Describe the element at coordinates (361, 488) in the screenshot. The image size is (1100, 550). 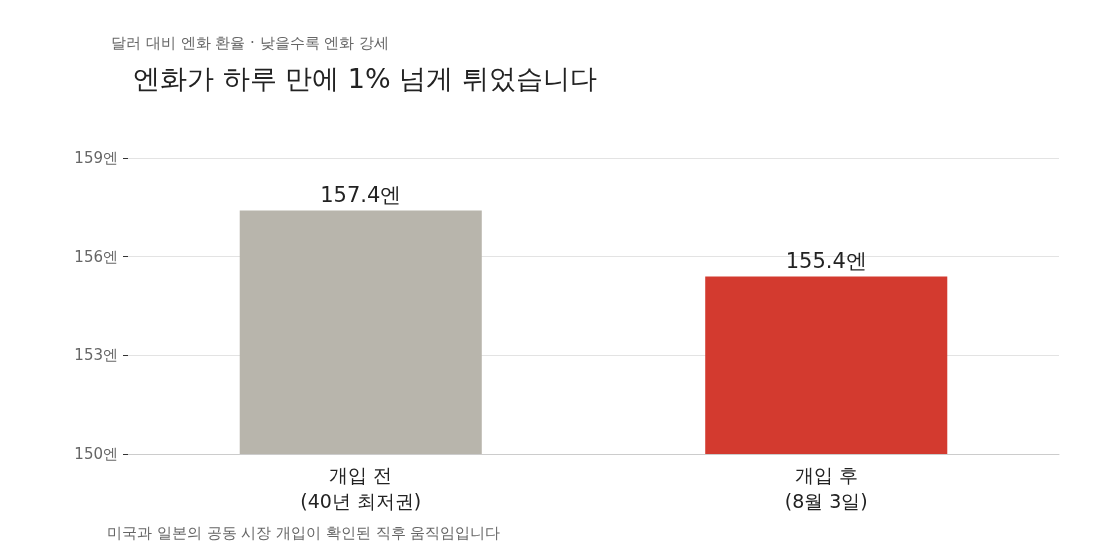
I see `x-tick-label: 개입 전 (40년 최저권)` at that location.